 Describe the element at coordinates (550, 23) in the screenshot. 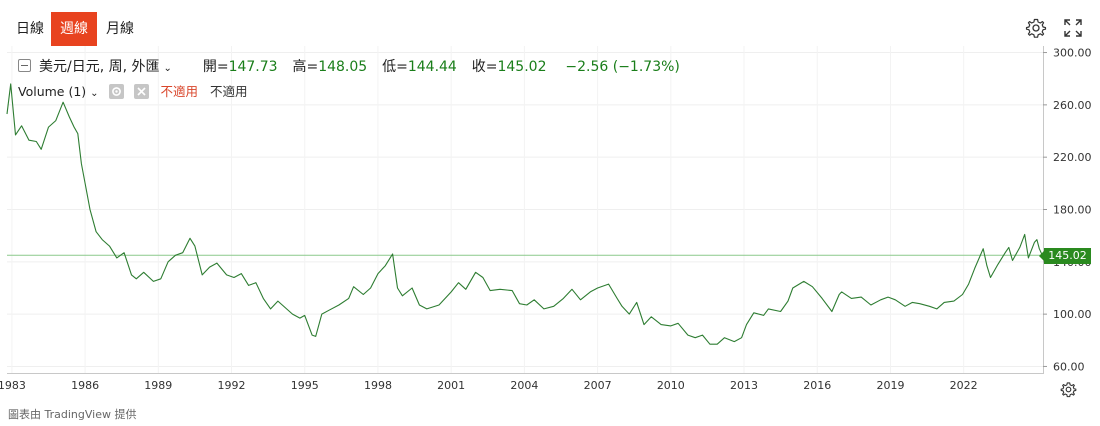

I see `timeframe-tabs: 日線 週線 月線` at that location.